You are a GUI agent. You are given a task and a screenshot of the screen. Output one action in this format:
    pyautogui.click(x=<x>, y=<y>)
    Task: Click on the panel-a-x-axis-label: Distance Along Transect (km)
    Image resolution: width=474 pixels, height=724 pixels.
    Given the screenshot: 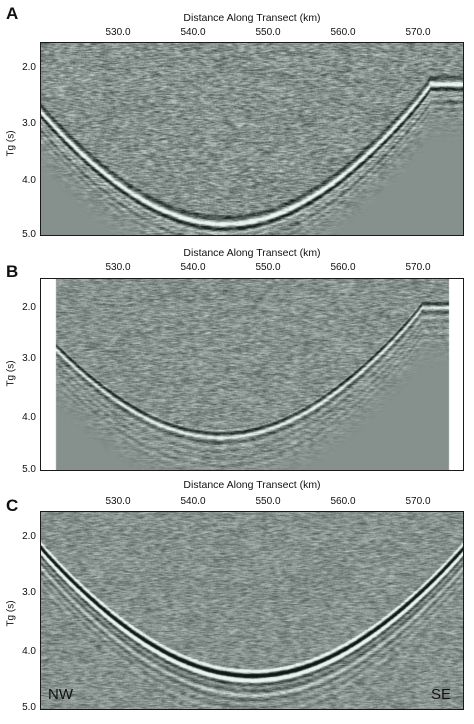 What is the action you would take?
    pyautogui.click(x=252, y=18)
    